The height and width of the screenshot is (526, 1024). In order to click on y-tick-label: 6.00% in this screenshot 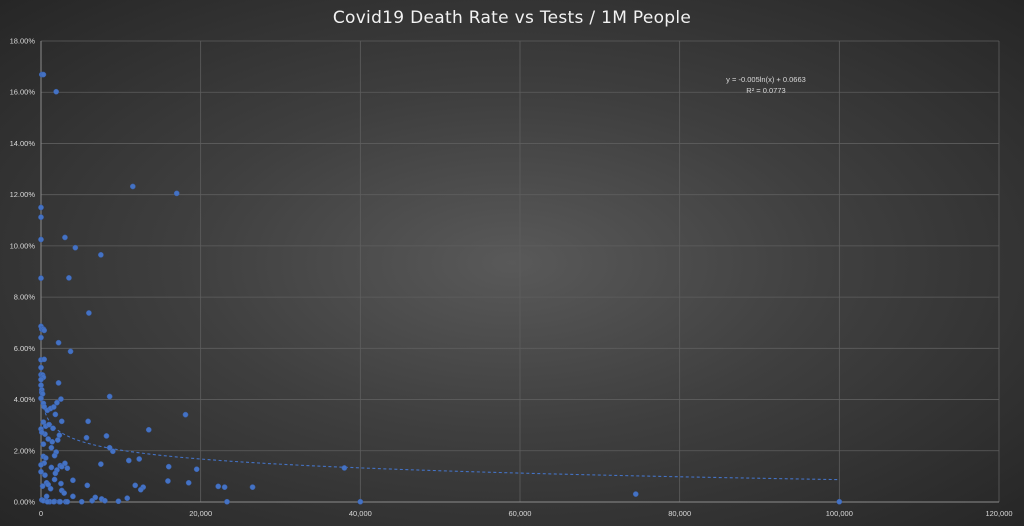, I will do `click(25, 348)`.